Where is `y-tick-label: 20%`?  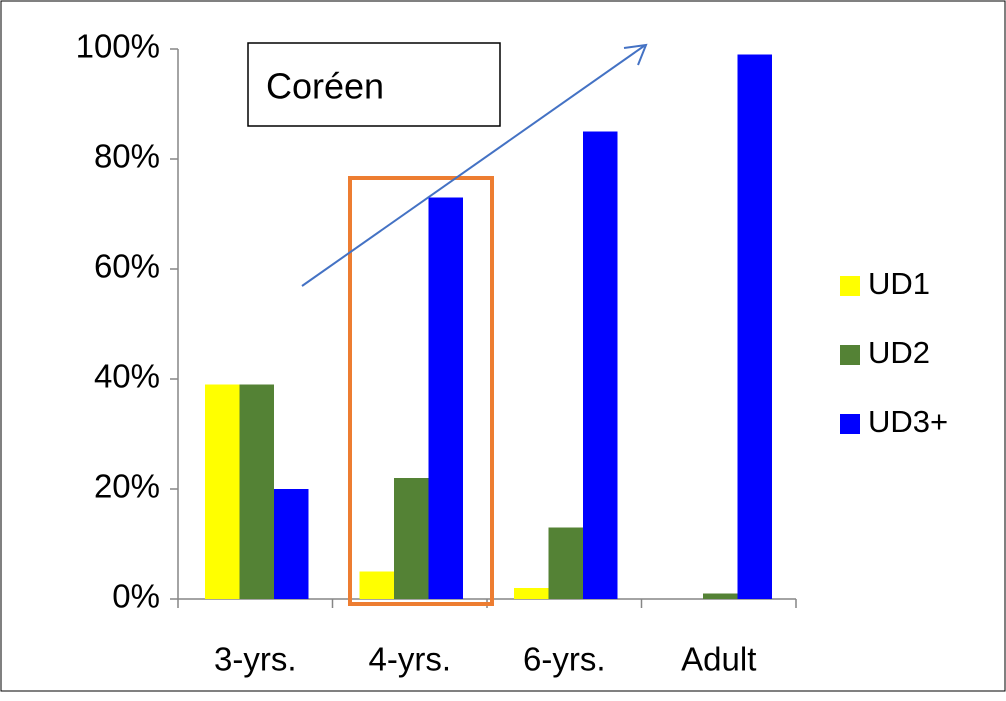
y-tick-label: 20% is located at coordinates (127, 486).